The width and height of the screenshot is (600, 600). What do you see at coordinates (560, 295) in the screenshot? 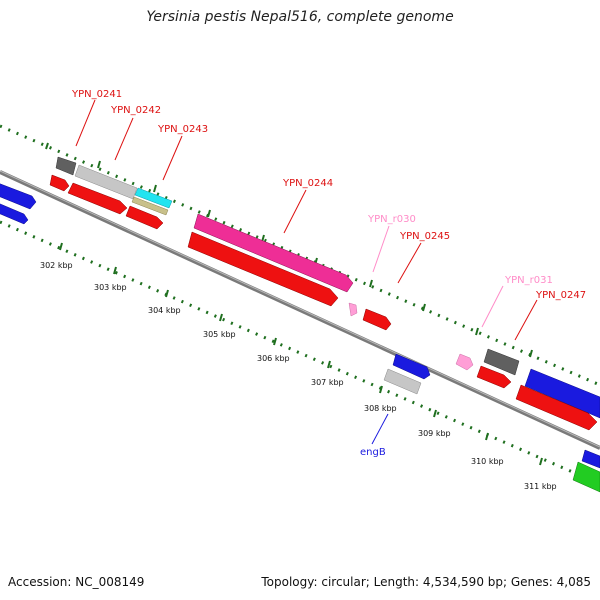
I see `gene-label-ypn-0247: YPN_0247` at bounding box center [560, 295].